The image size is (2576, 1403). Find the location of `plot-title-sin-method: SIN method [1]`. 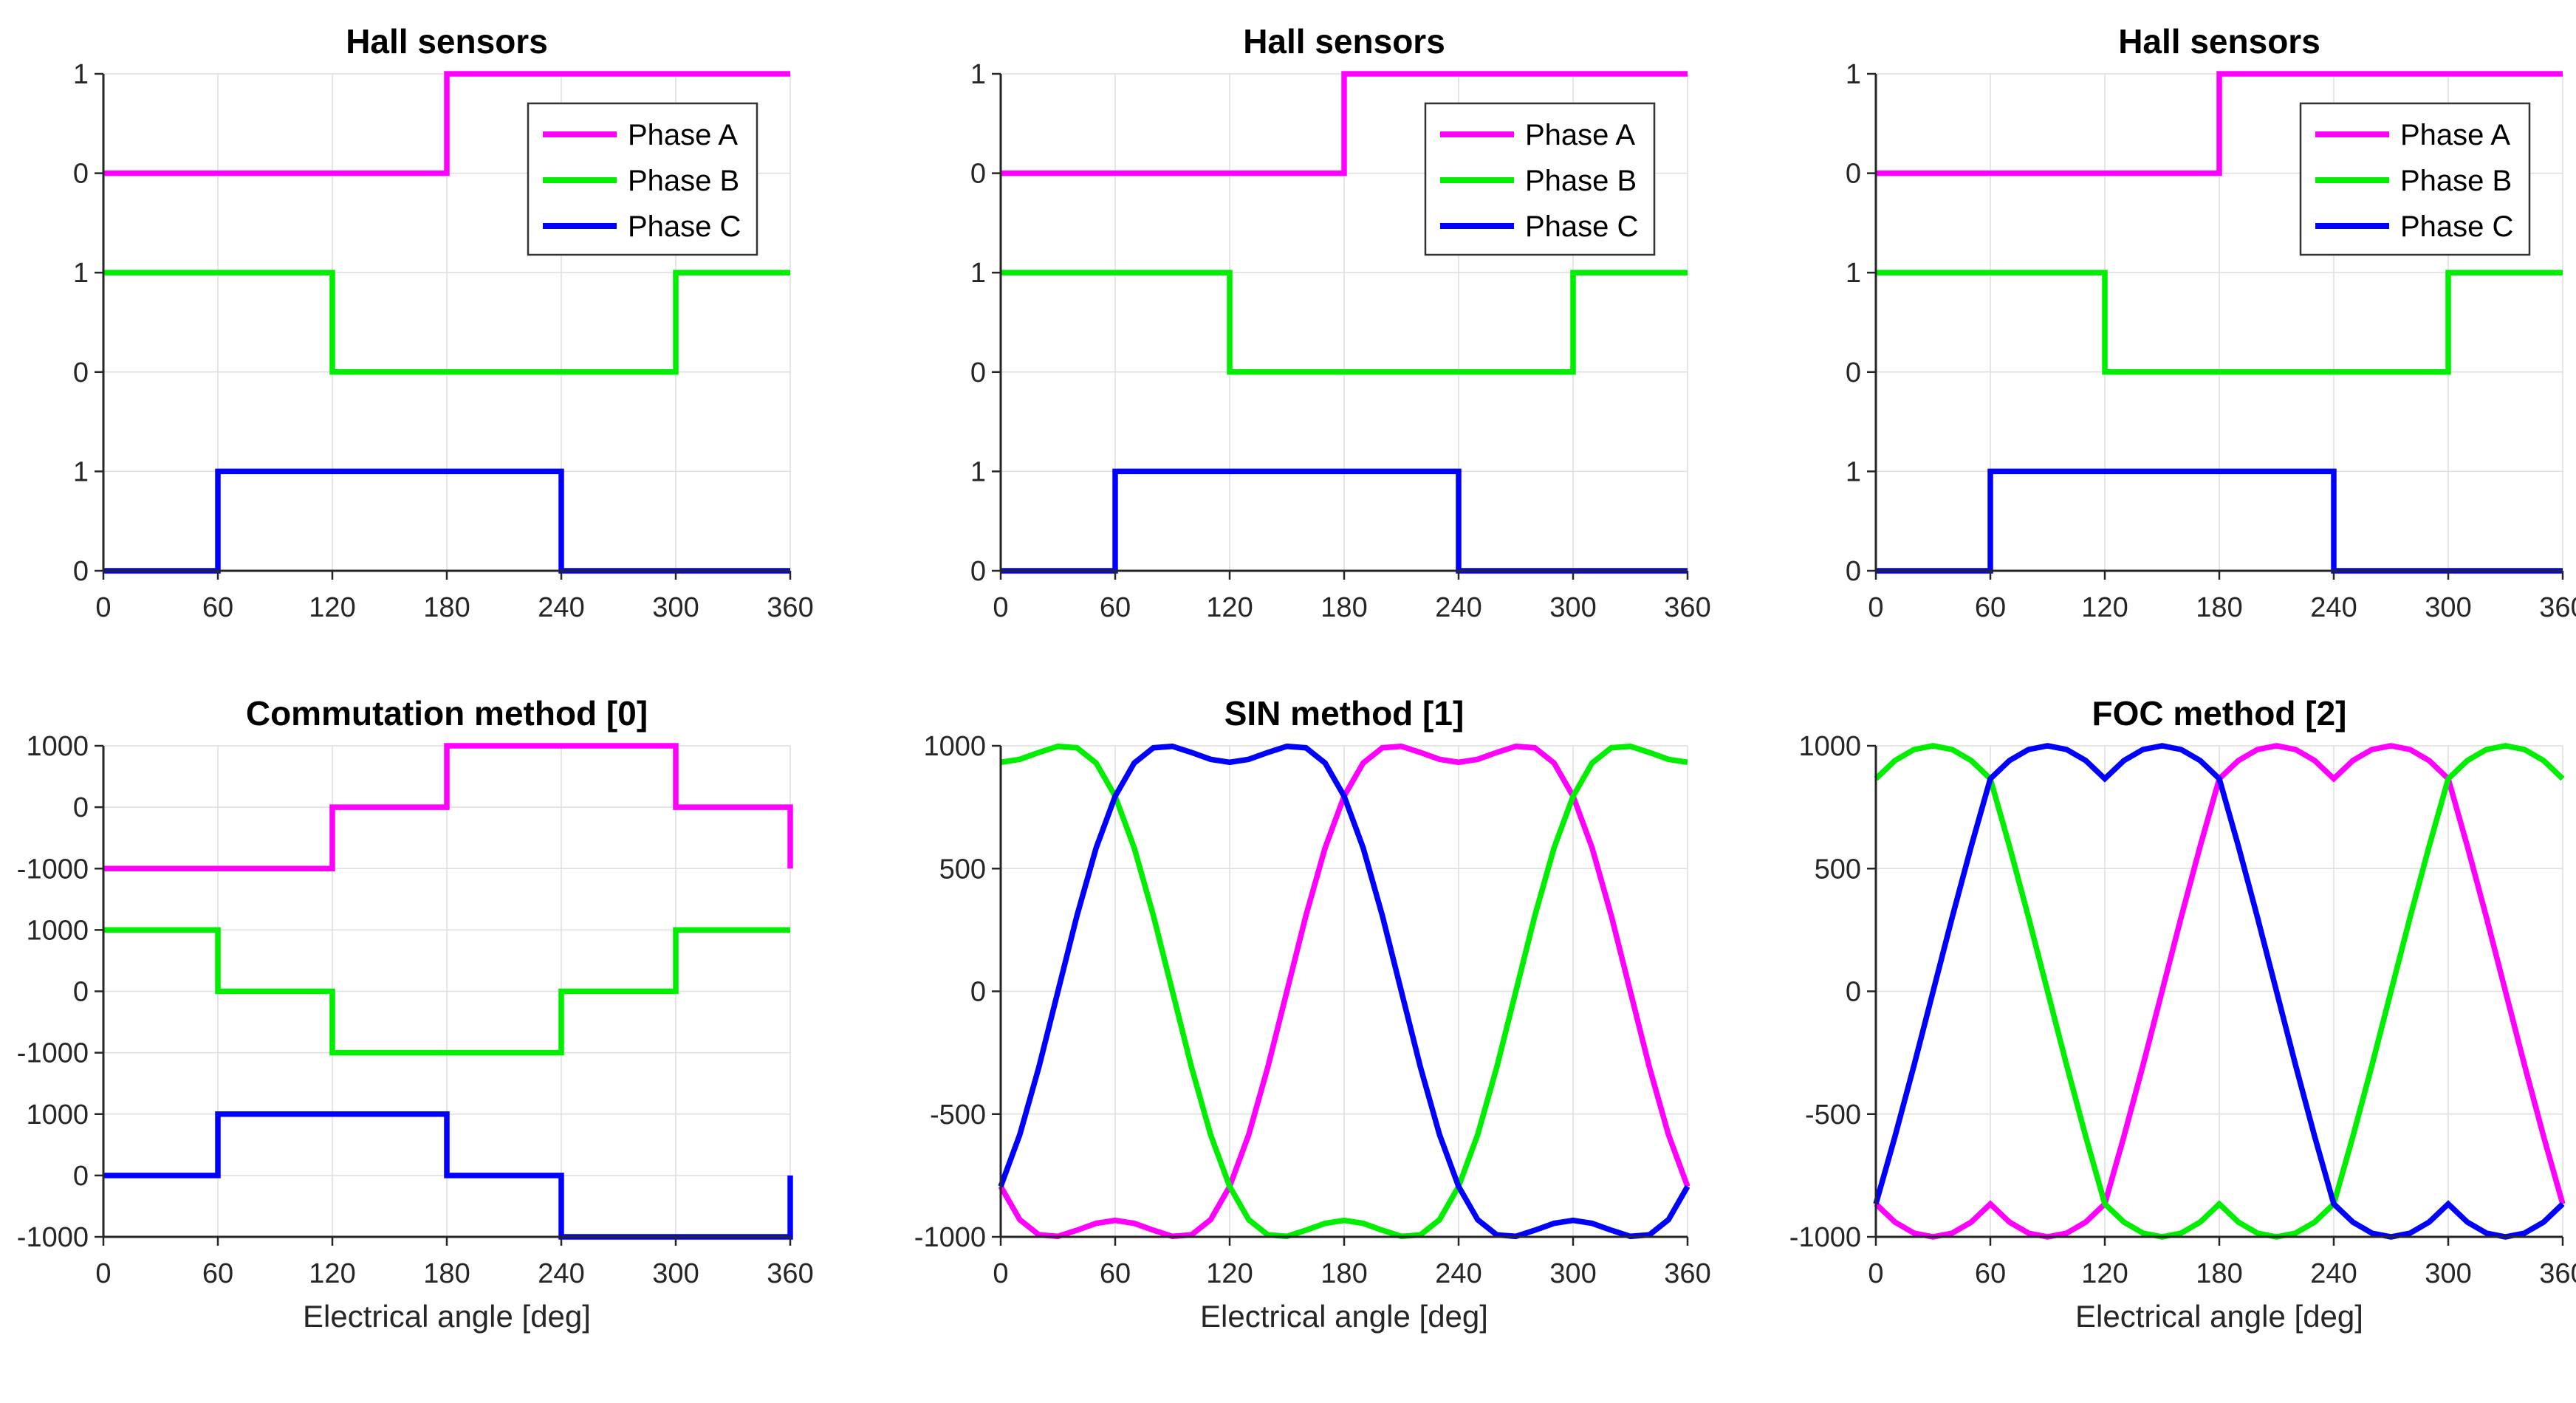

plot-title-sin-method: SIN method [1] is located at coordinates (1344, 714).